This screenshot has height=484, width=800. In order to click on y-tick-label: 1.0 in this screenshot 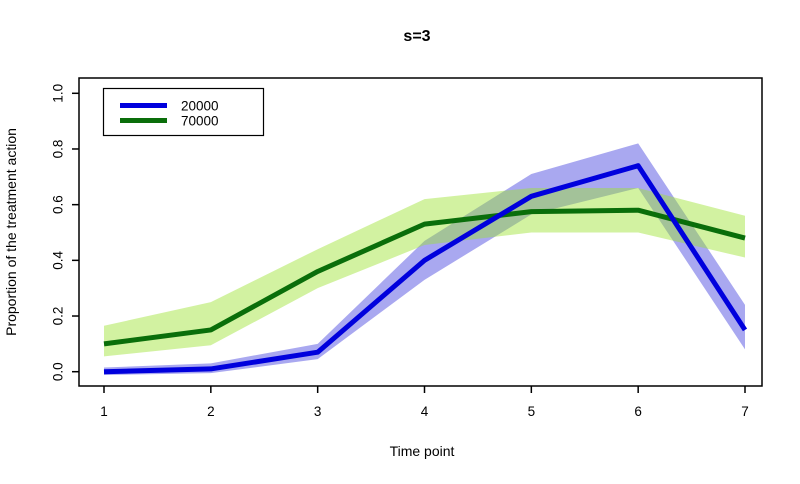, I will do `click(58, 93)`.